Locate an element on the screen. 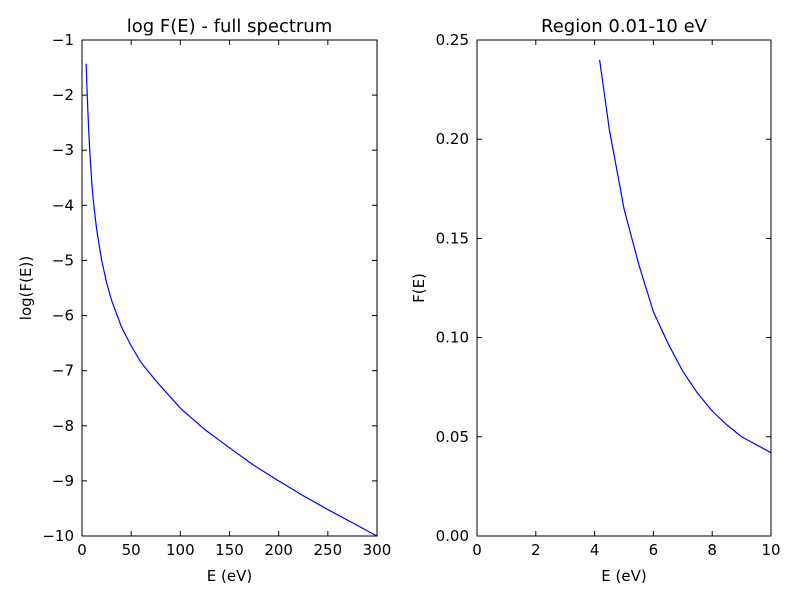 This screenshot has height=600, width=800. x-tick-label: 2 is located at coordinates (536, 550).